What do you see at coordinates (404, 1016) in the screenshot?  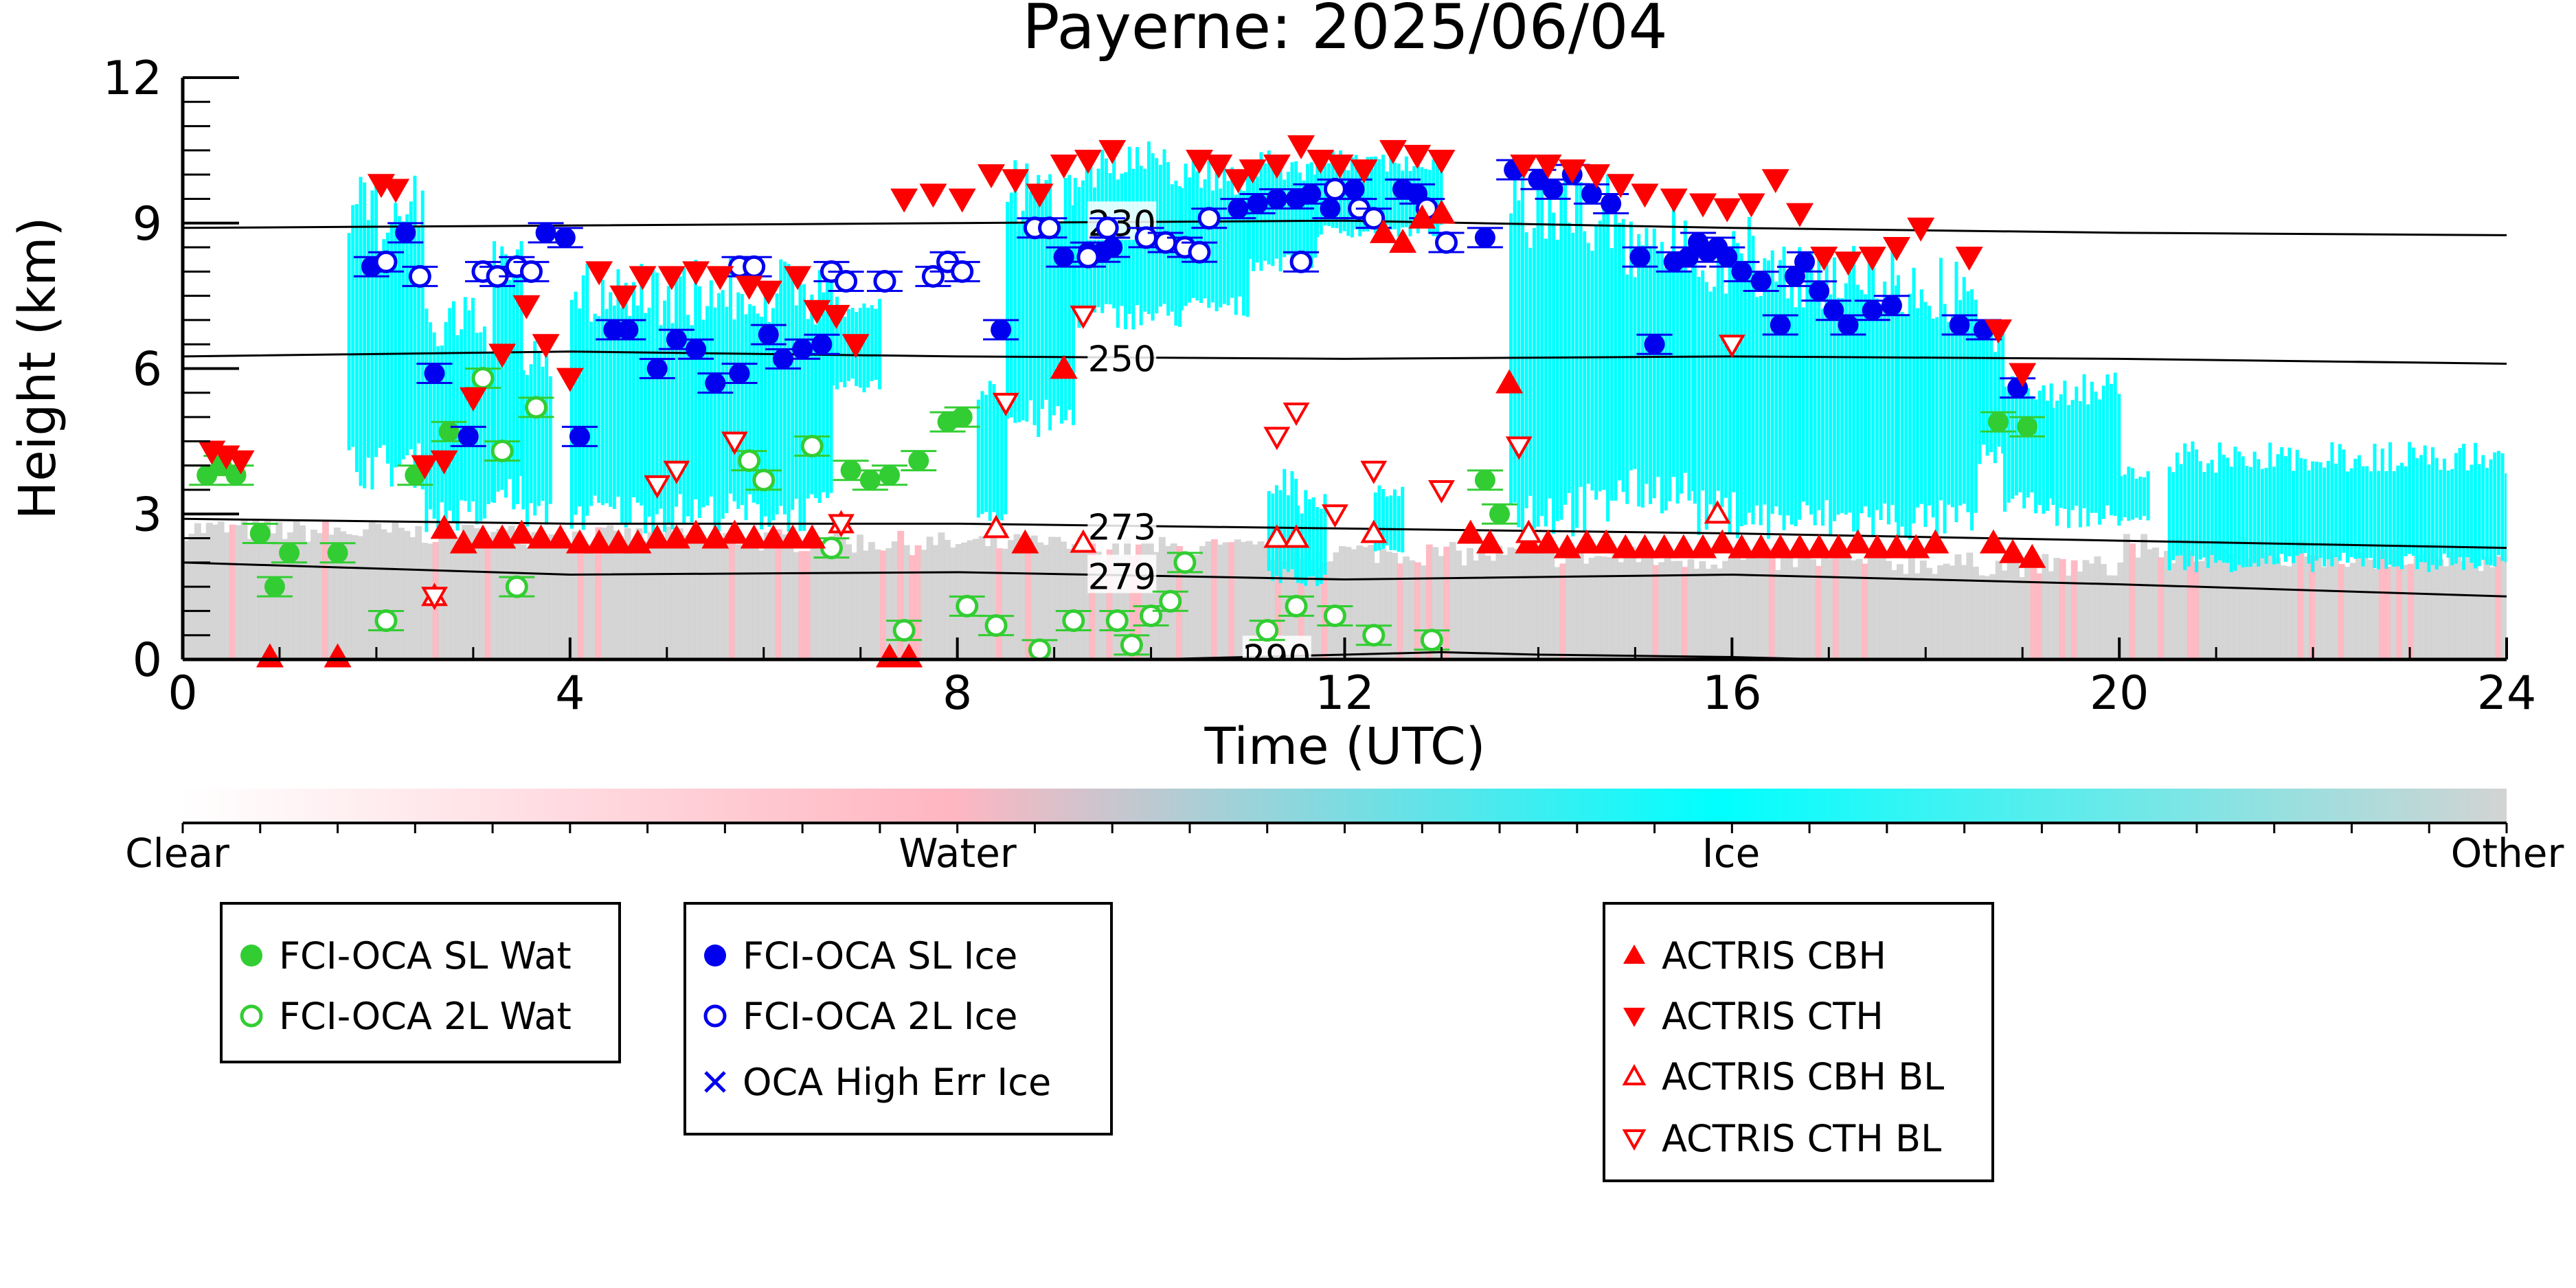 I see `legend-entry-2l-wat: FCI-OCA 2L Wat` at bounding box center [404, 1016].